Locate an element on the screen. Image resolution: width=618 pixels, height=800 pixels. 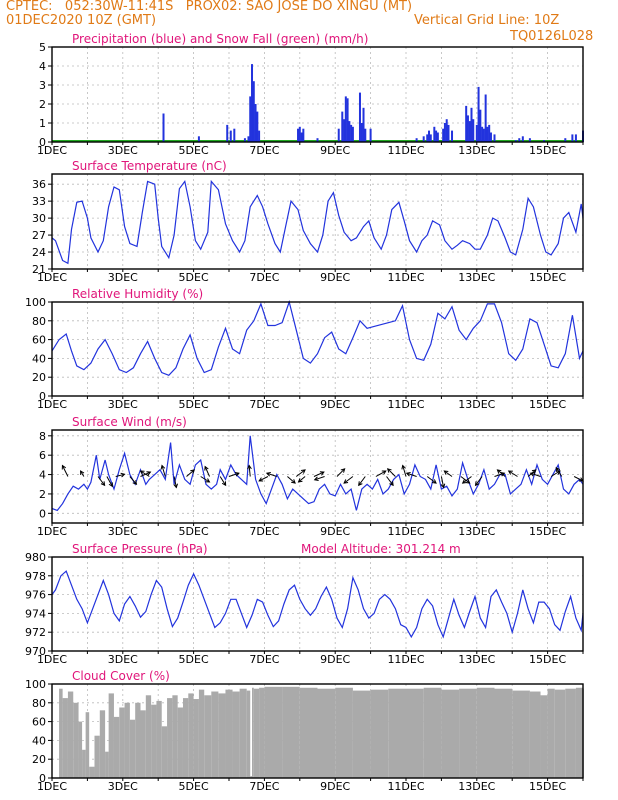
panel5-ytick-label: 974 is located at coordinates (35, 613).